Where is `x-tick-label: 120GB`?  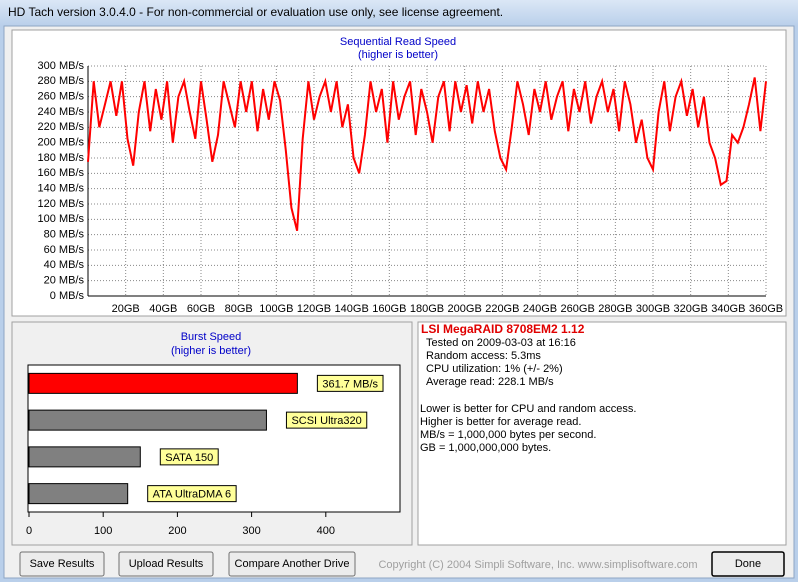 x-tick-label: 120GB is located at coordinates (314, 309).